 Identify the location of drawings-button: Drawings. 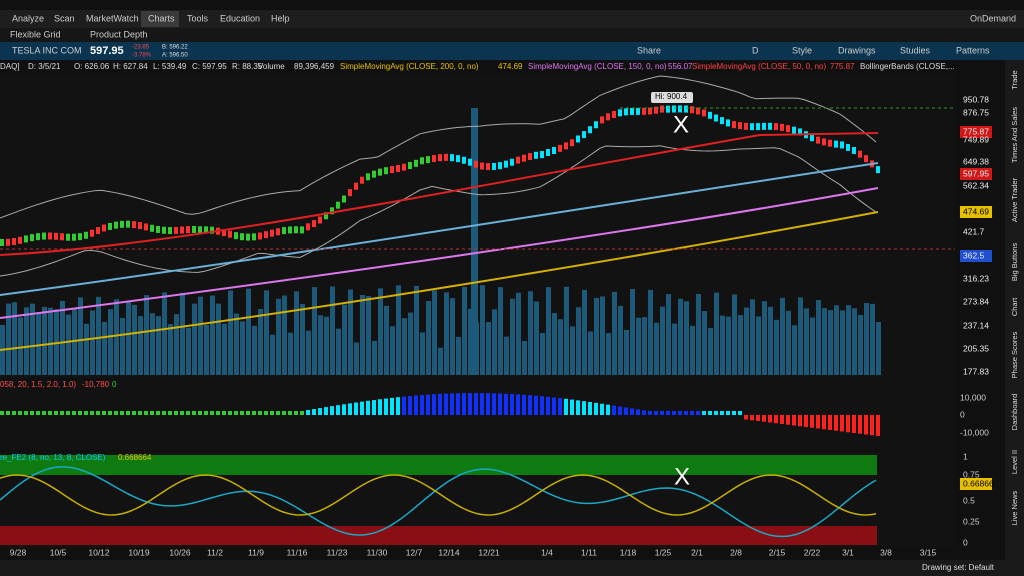
(857, 50).